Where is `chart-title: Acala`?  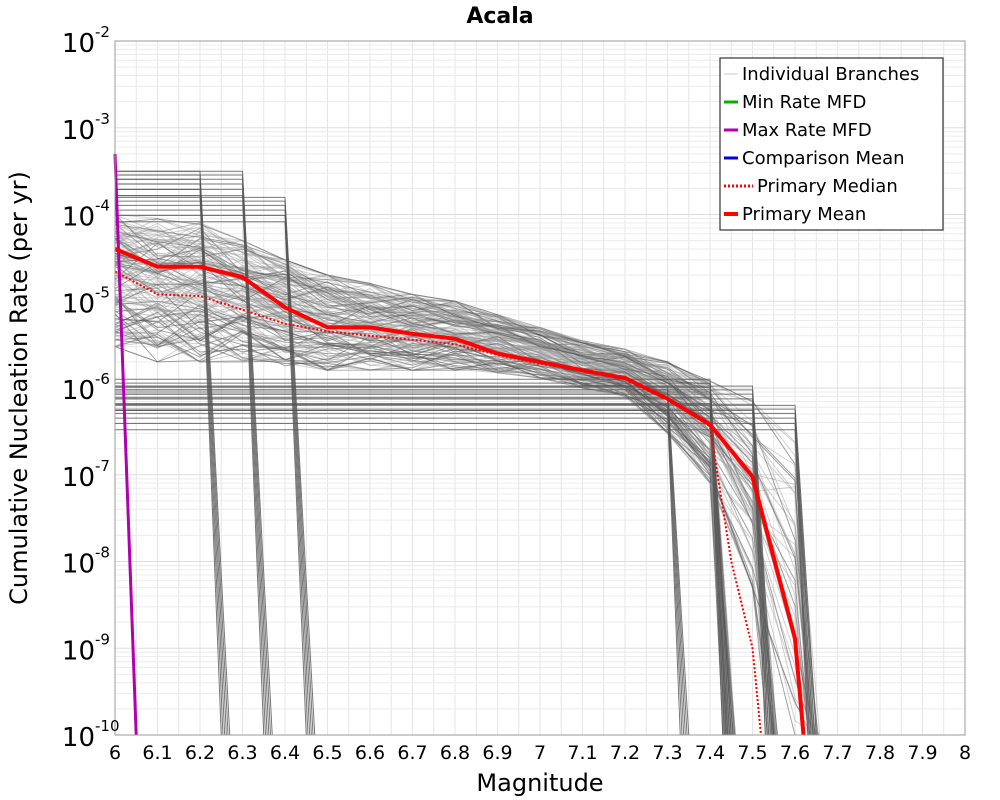
chart-title: Acala is located at coordinates (499, 16).